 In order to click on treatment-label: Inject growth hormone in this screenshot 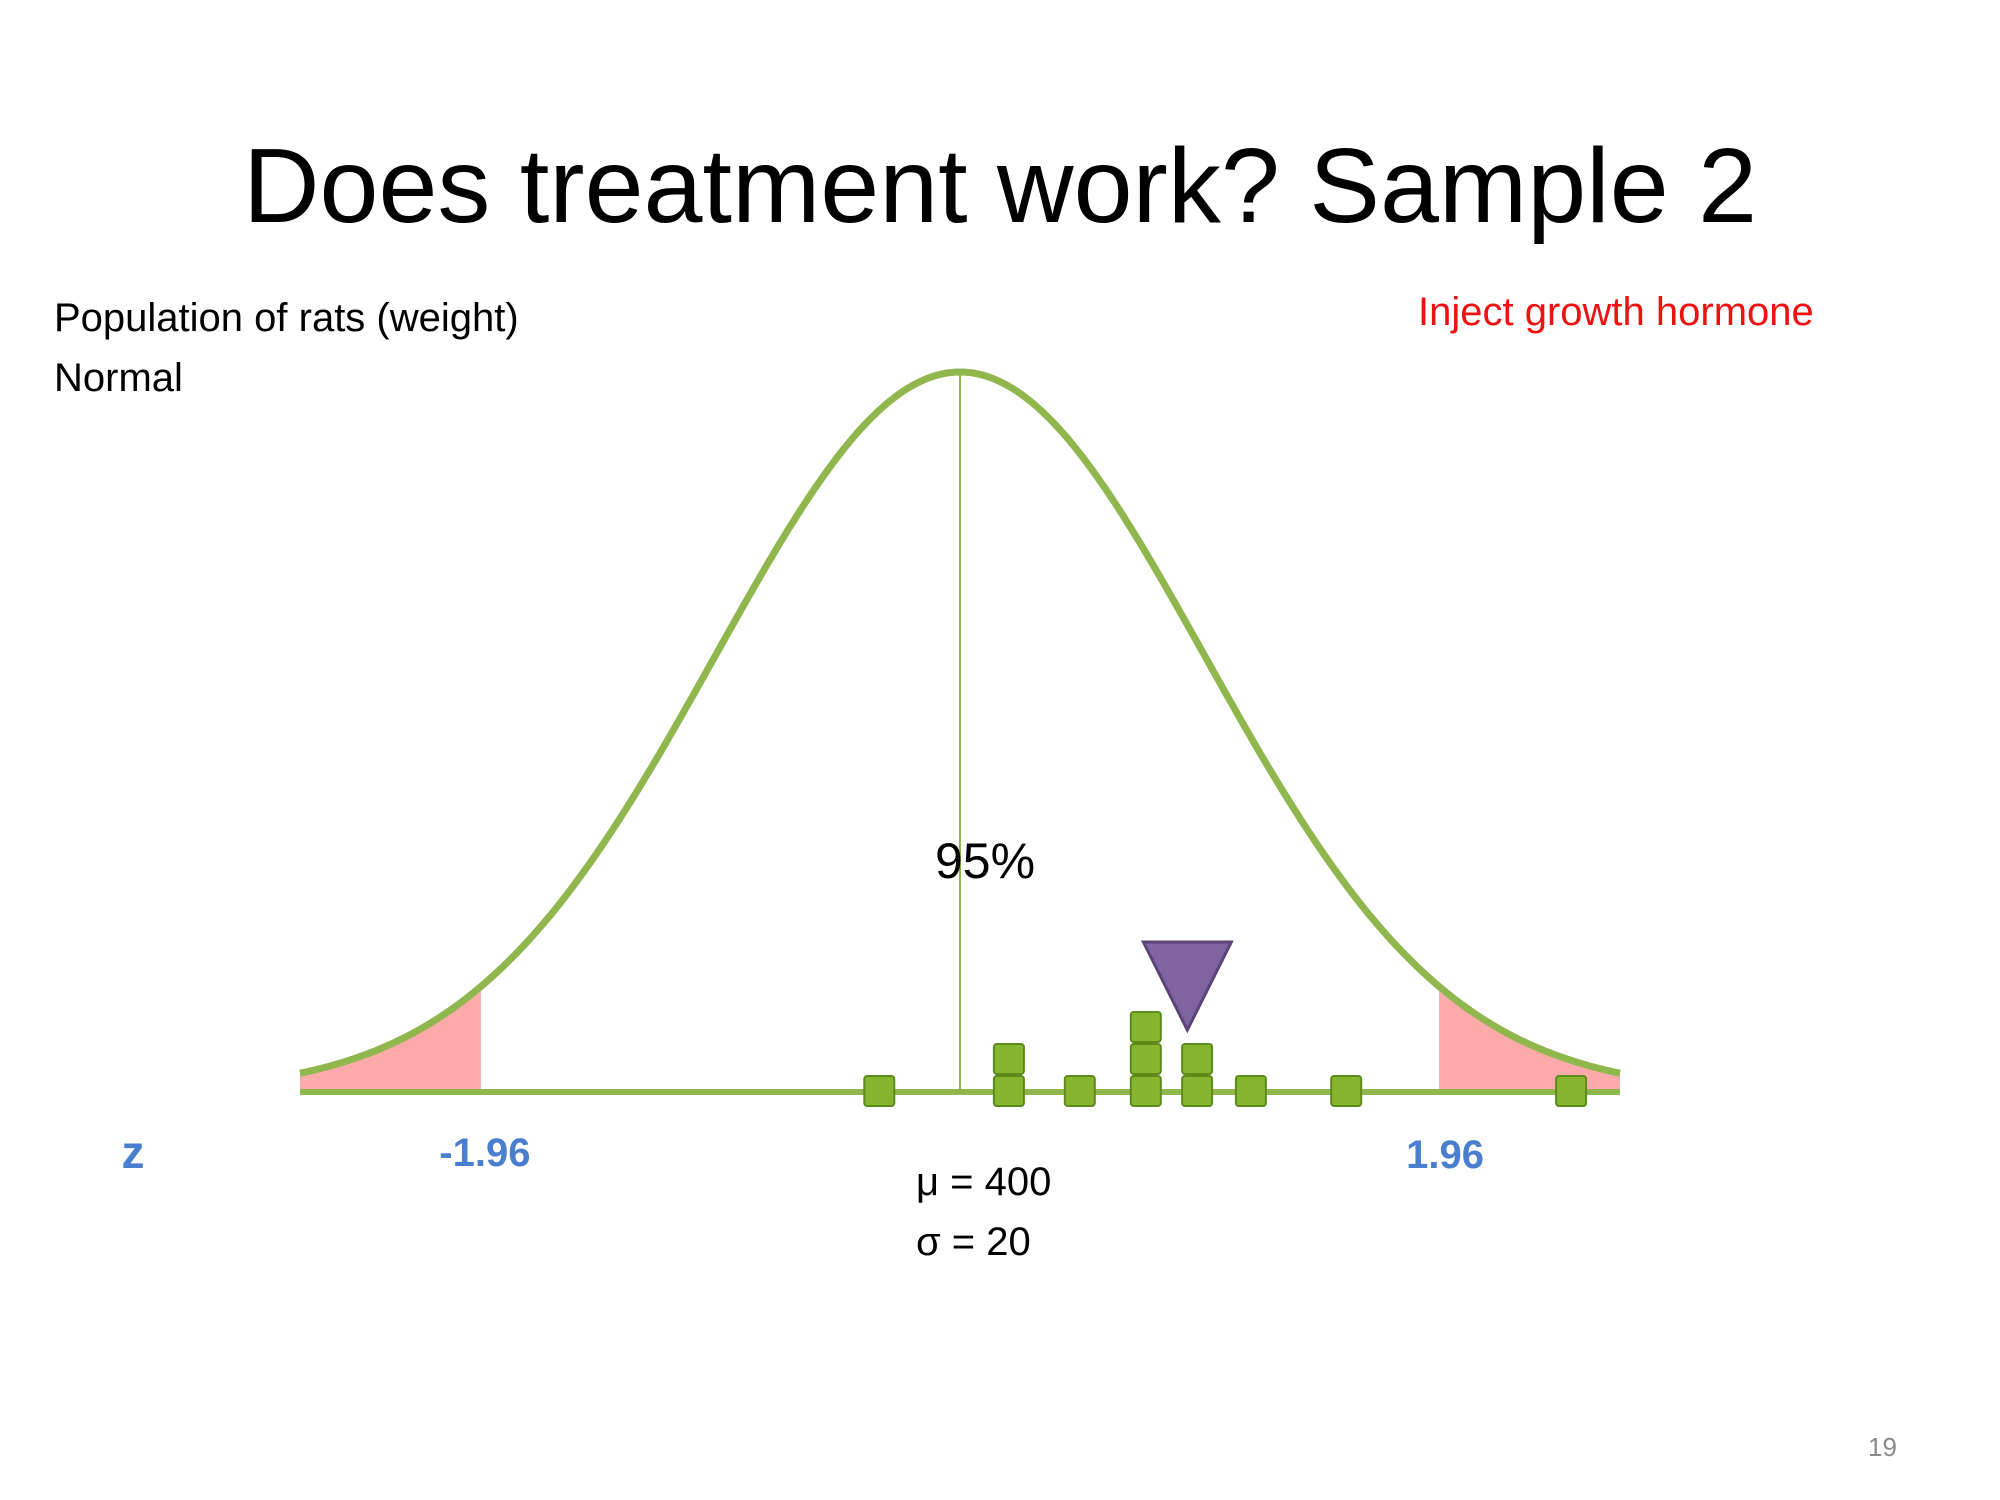, I will do `click(1616, 312)`.